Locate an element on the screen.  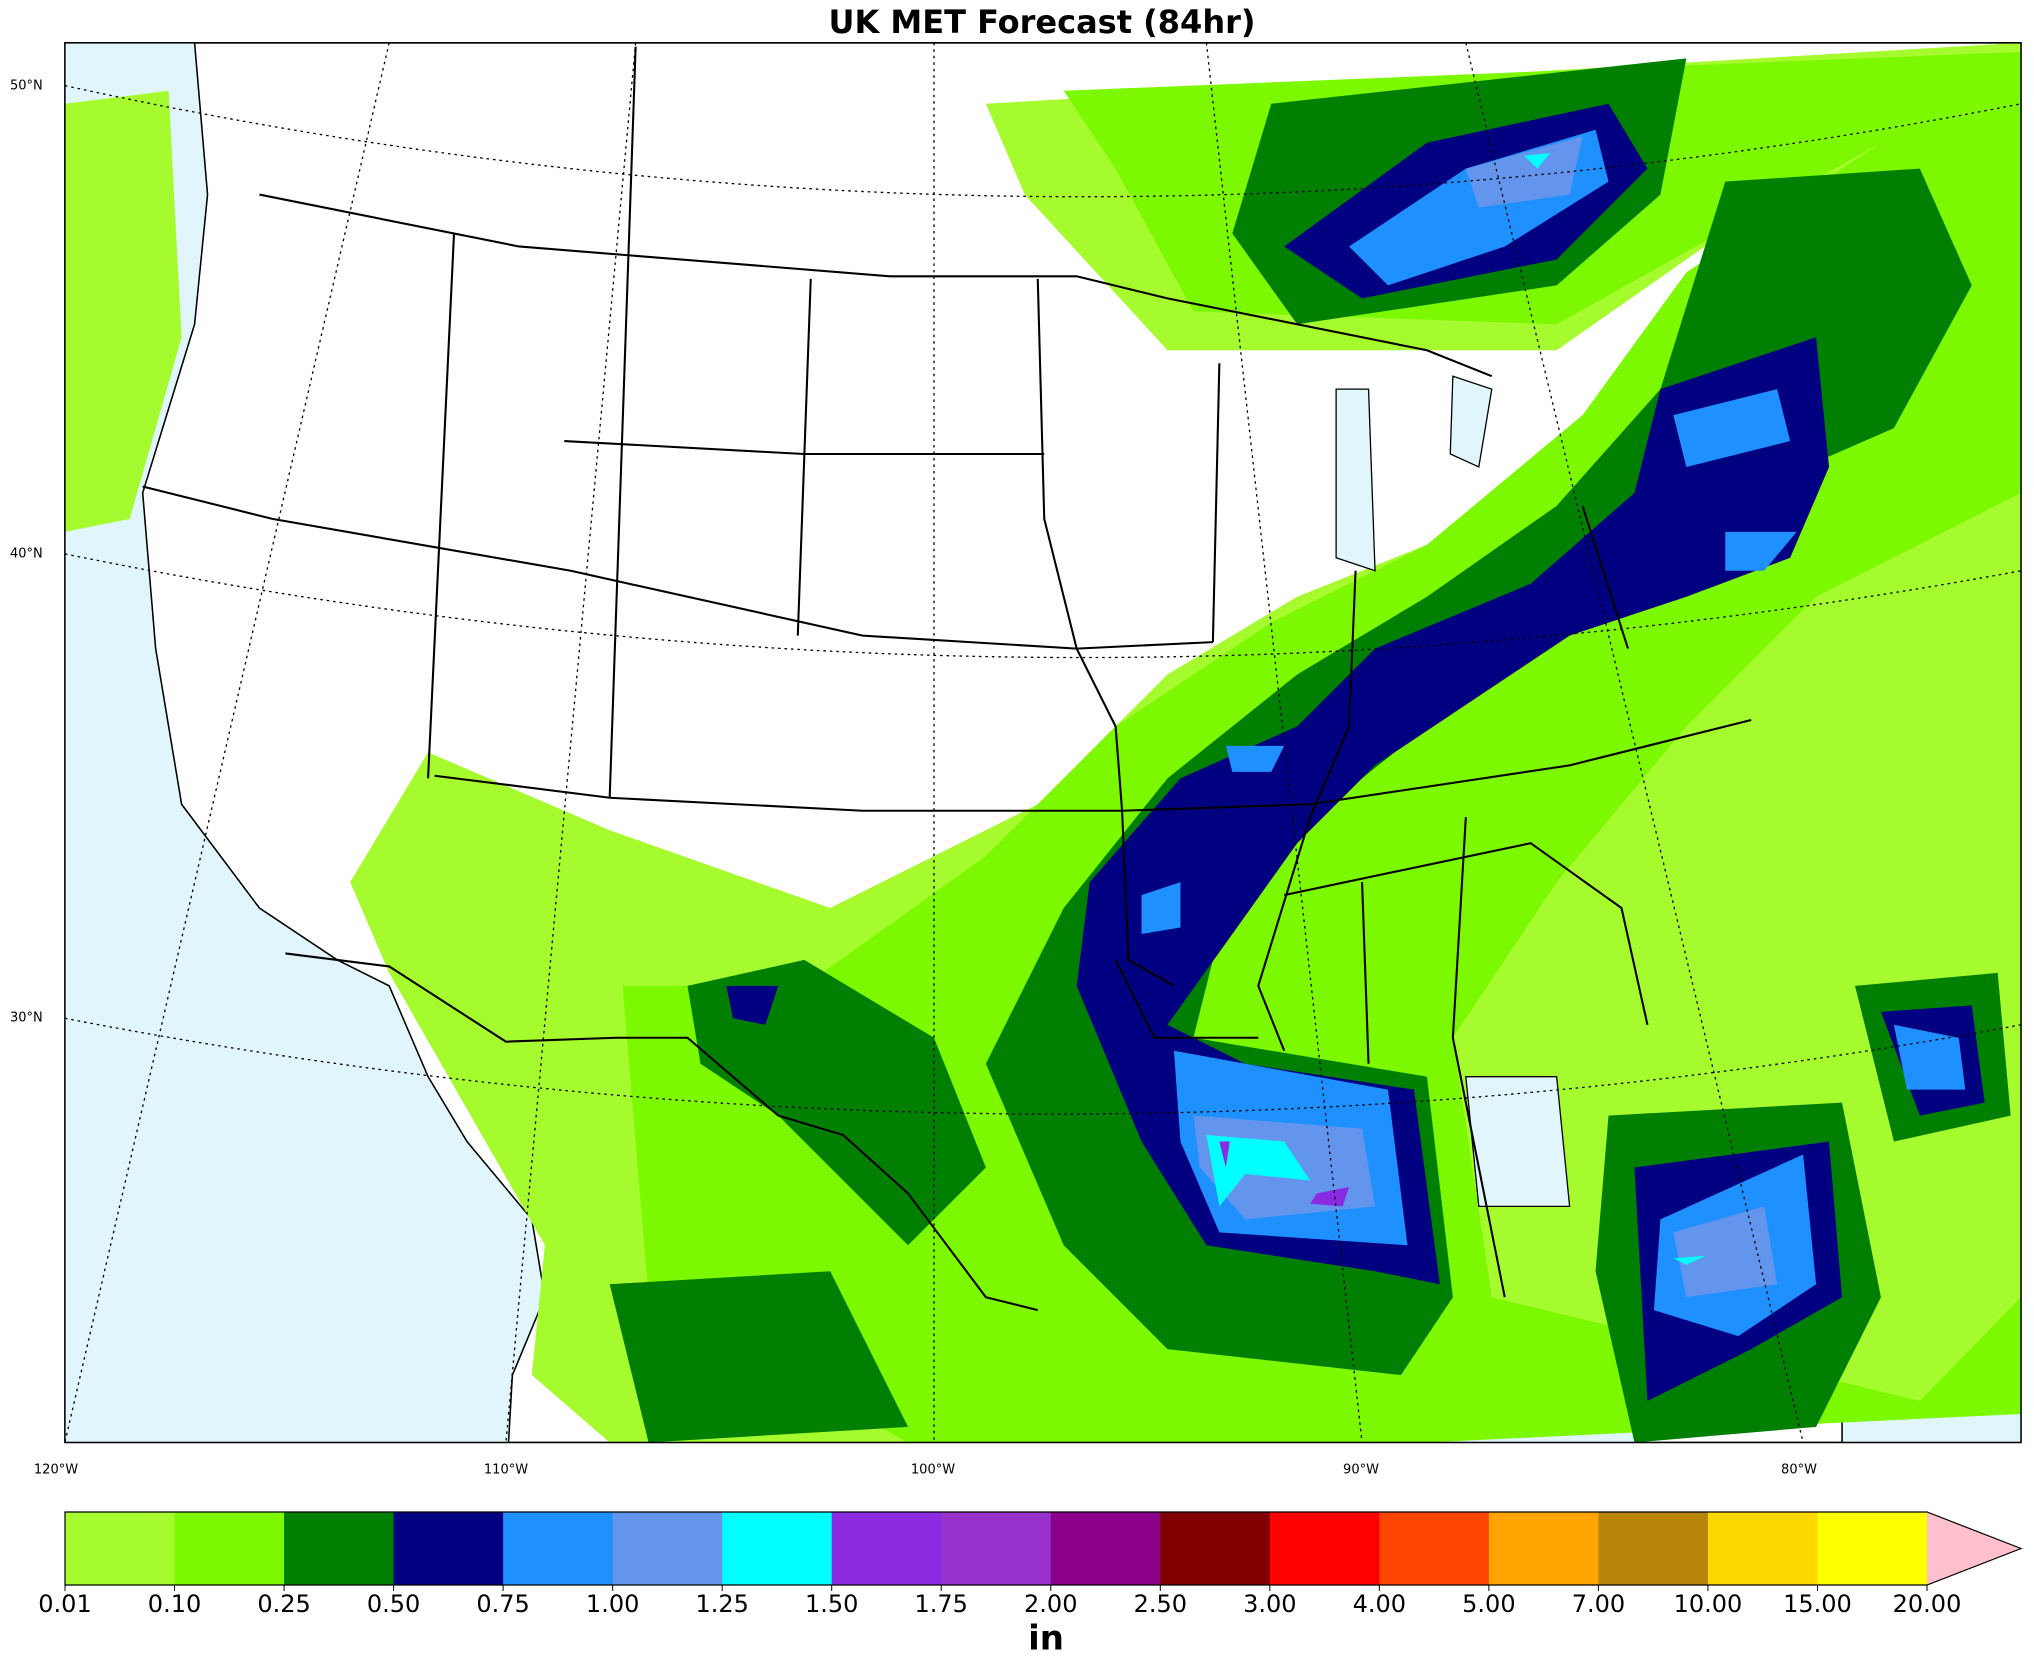
lat-label: 50°N is located at coordinates (26, 86).